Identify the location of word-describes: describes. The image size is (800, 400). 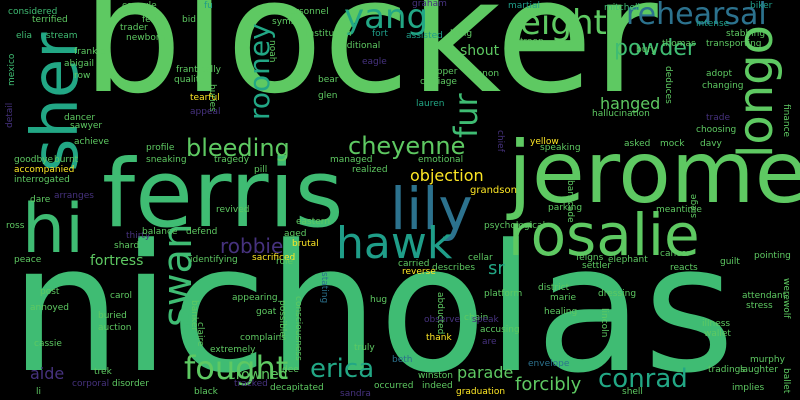
(454, 268).